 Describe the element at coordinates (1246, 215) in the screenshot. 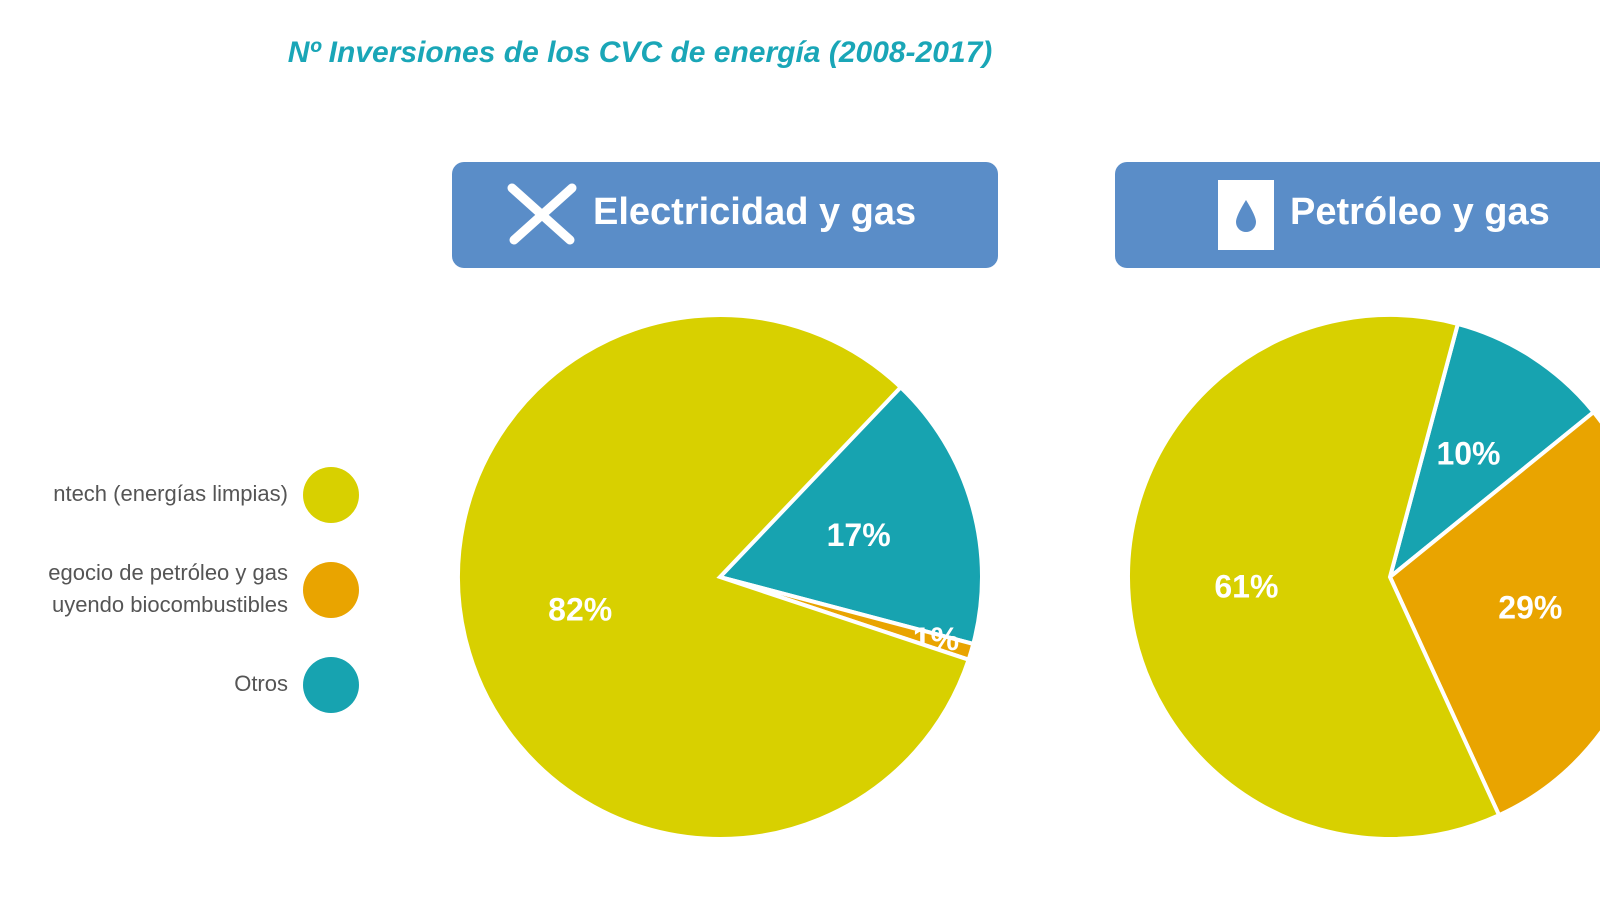

I see `barrel-icon` at that location.